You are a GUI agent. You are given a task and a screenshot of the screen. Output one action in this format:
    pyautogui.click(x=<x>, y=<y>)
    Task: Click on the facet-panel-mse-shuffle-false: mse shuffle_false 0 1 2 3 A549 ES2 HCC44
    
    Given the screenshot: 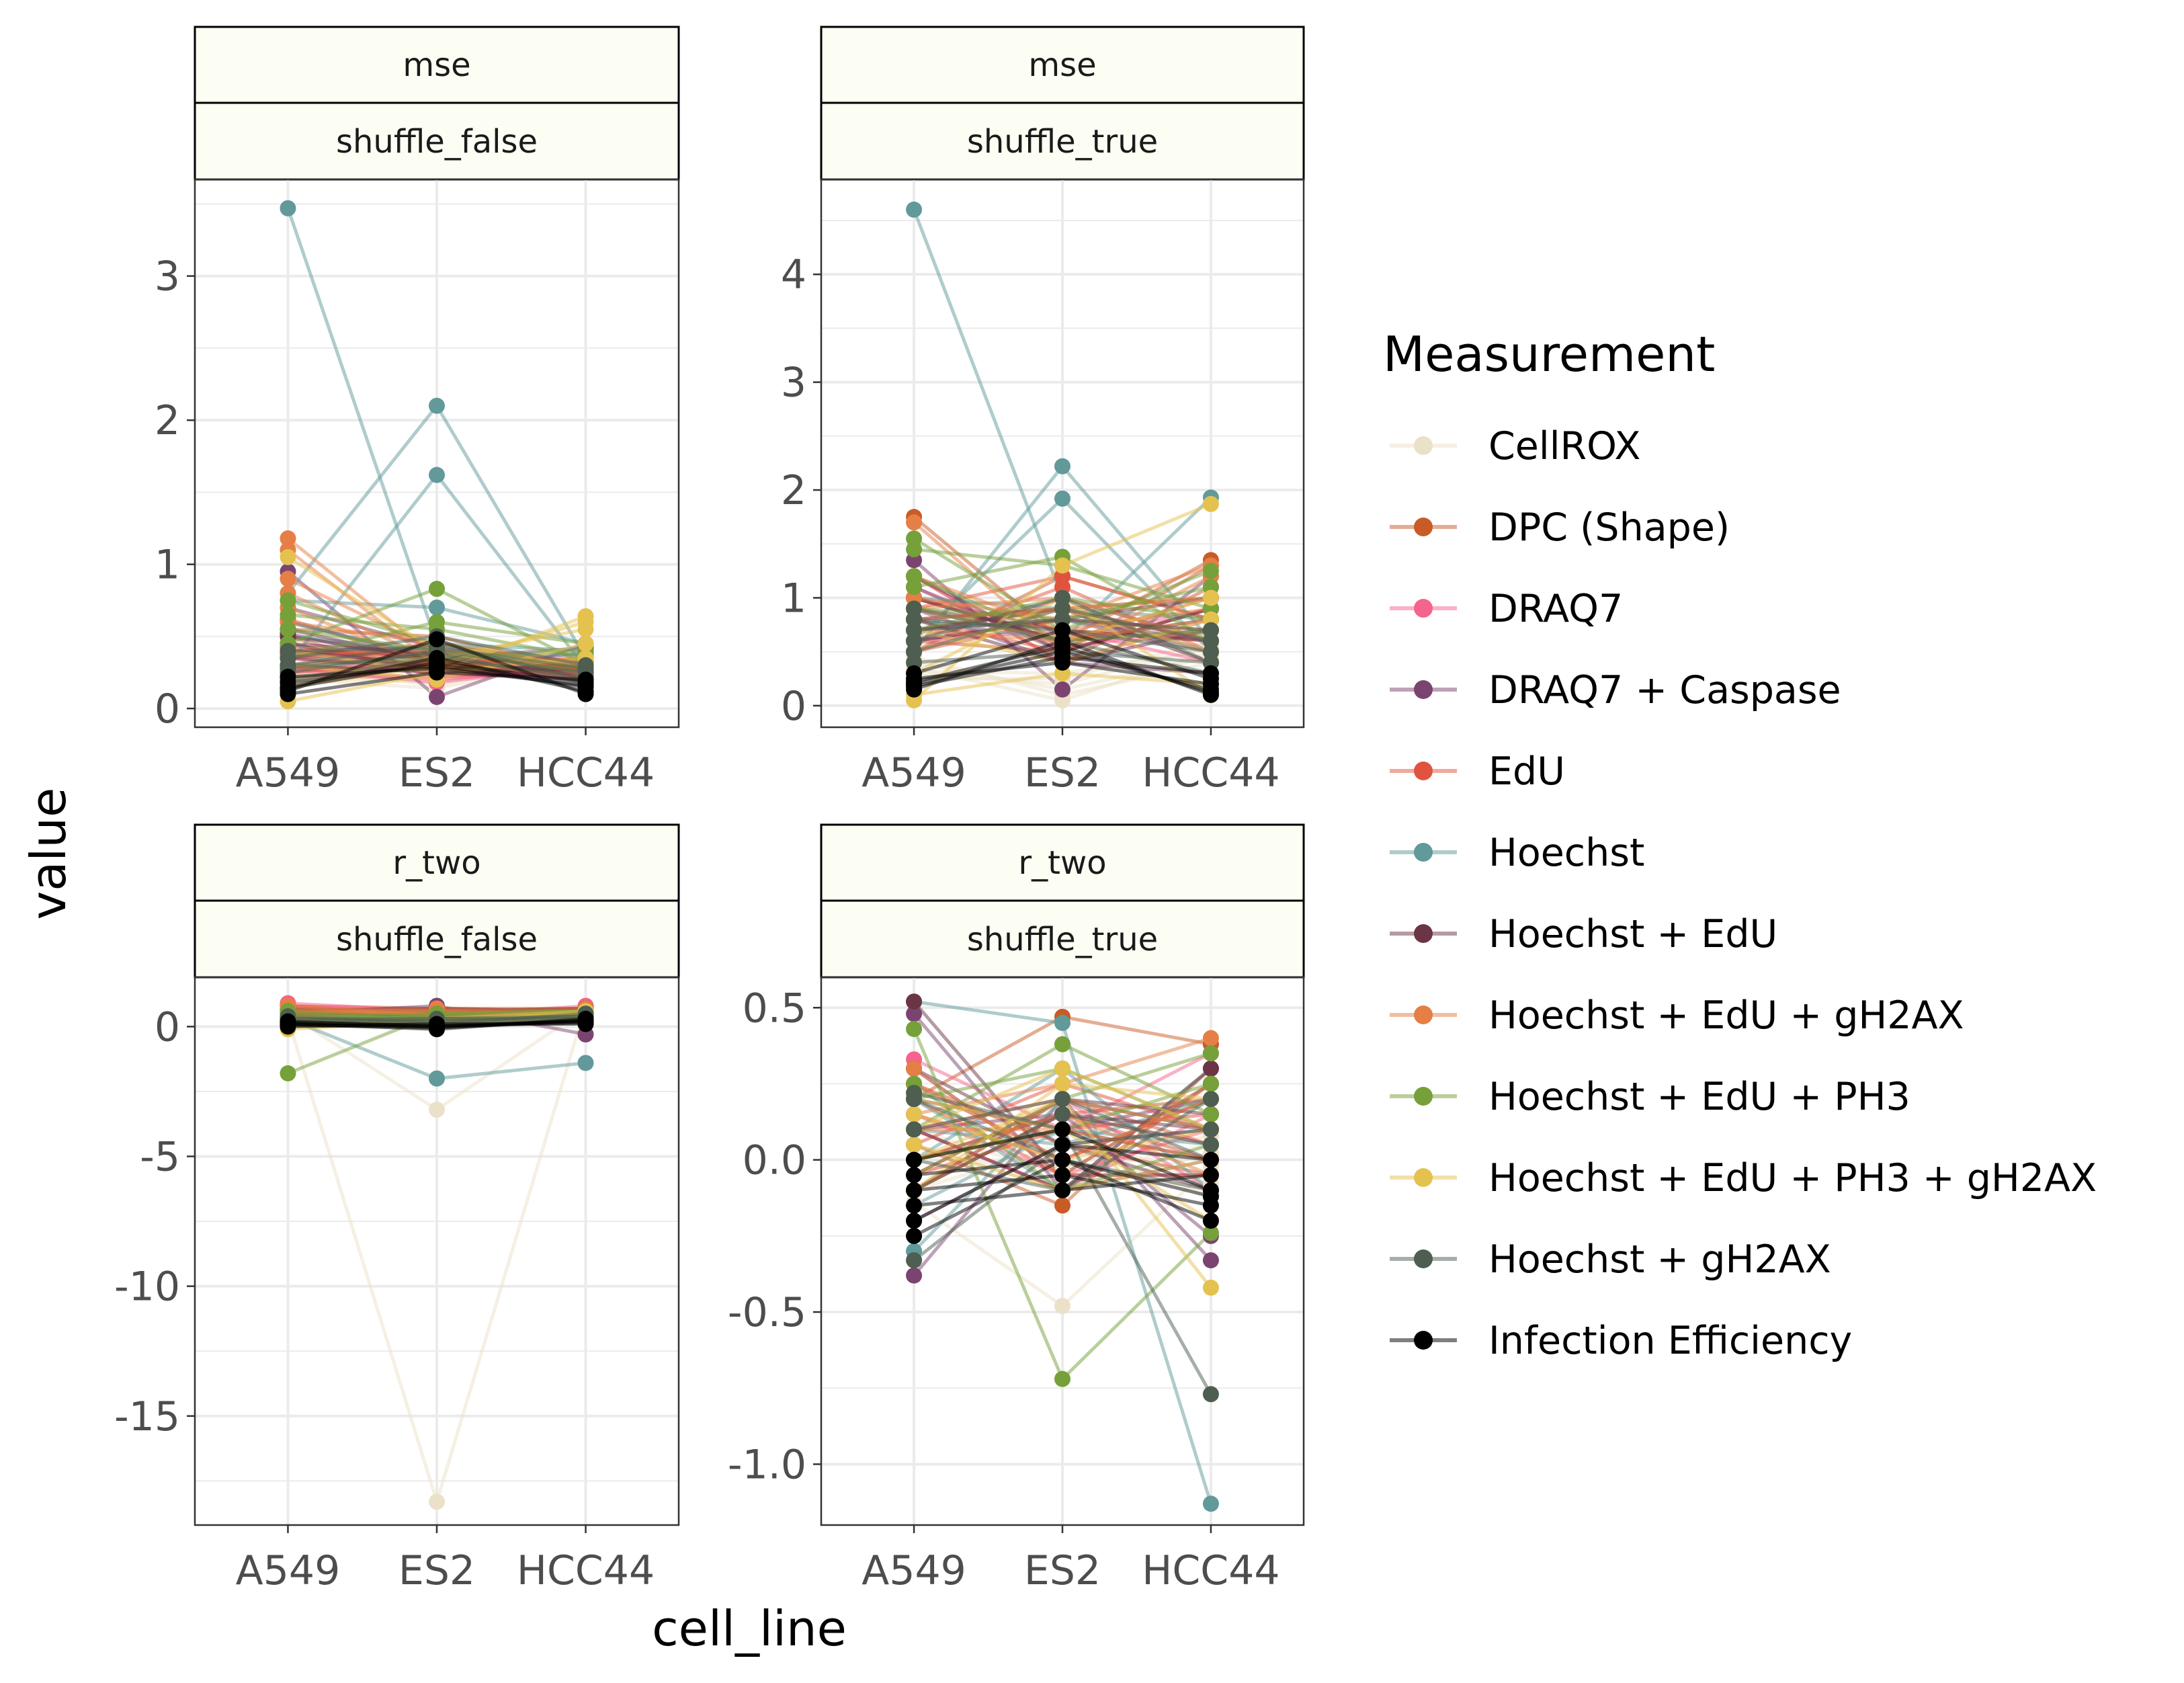 What is the action you would take?
    pyautogui.click(x=418, y=411)
    